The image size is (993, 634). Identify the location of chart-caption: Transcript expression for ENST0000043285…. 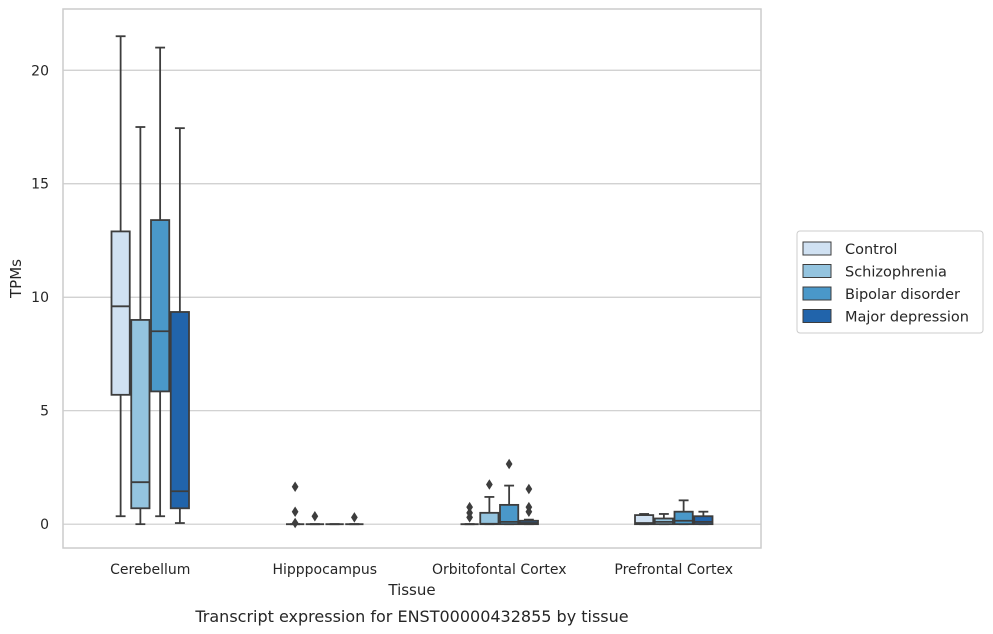
(411, 616).